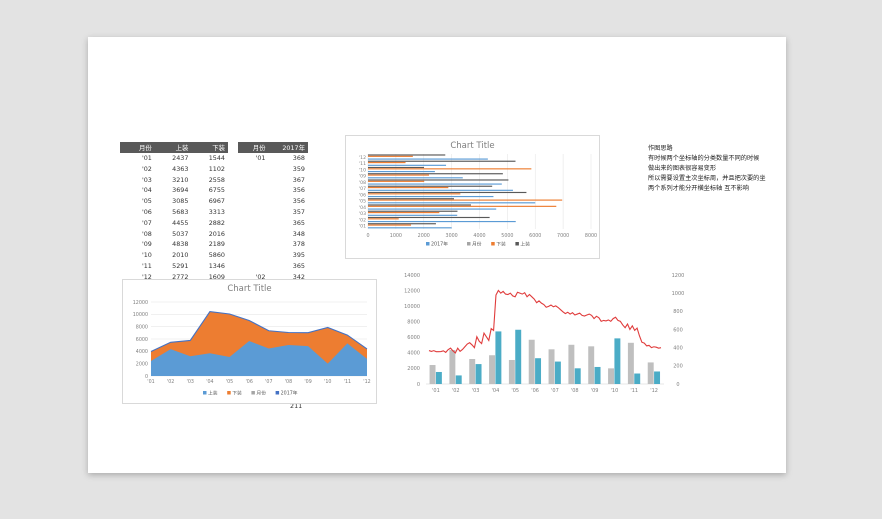  Describe the element at coordinates (180, 255) in the screenshot. I see `table-cell: 2010` at that location.